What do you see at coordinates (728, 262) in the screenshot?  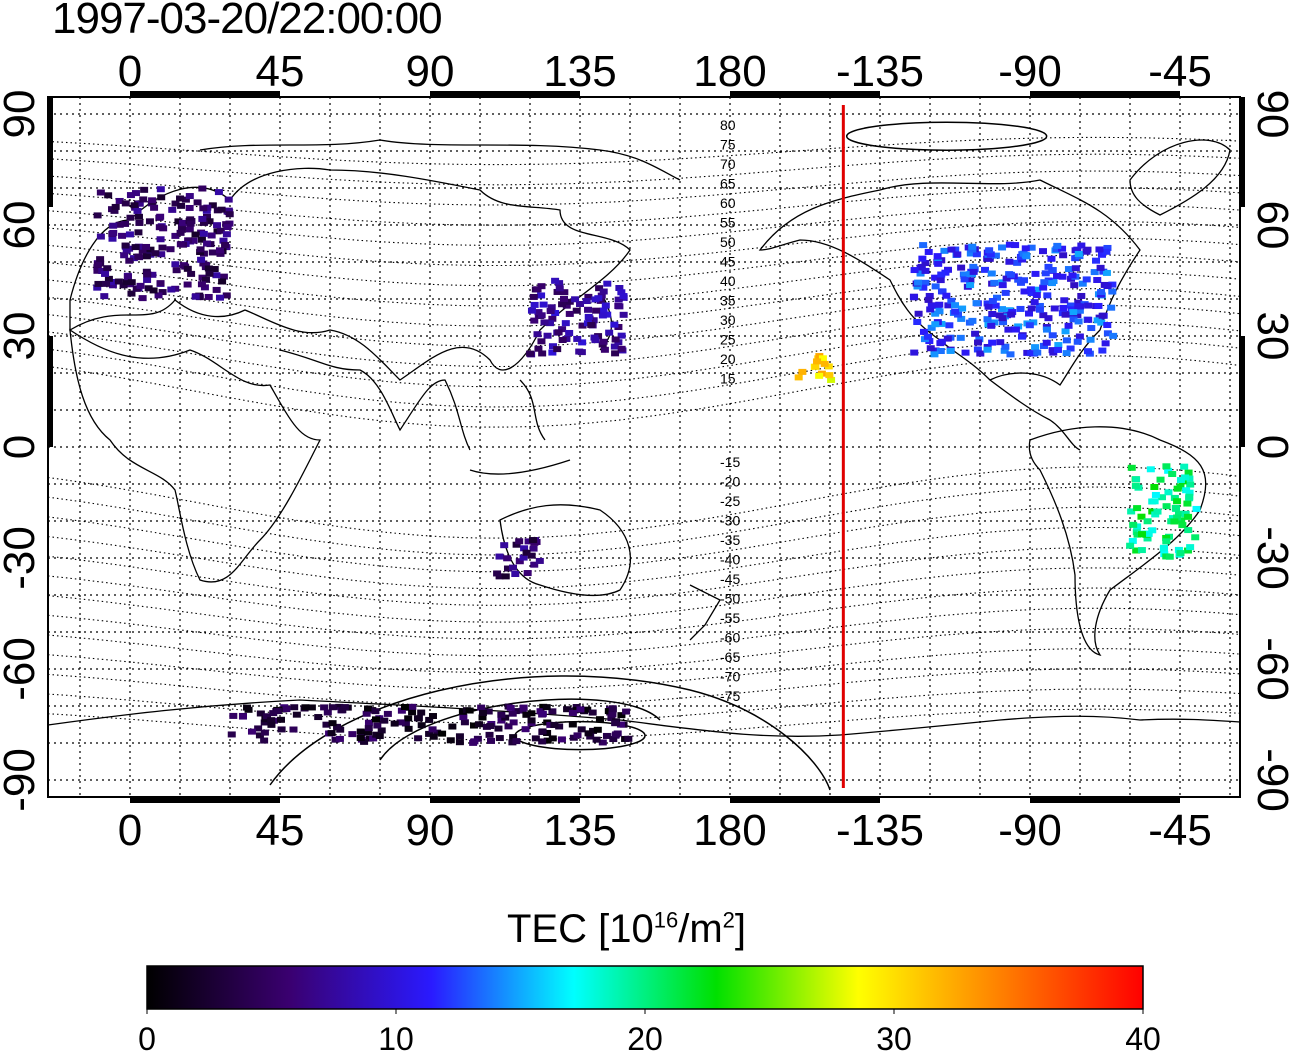 I see `mlat-label: 45` at bounding box center [728, 262].